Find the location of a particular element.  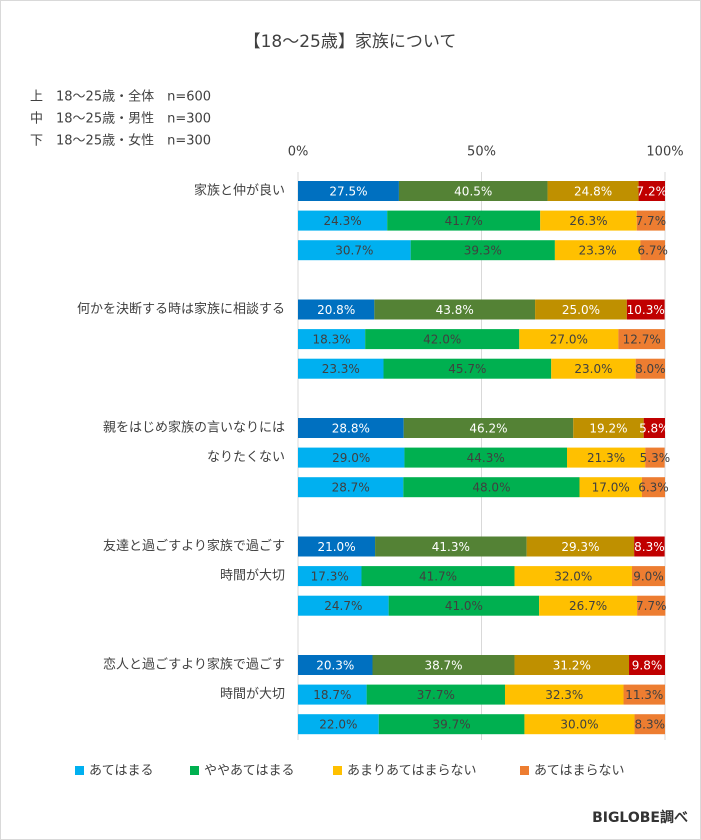

x-tick-label: 100% is located at coordinates (664, 152).